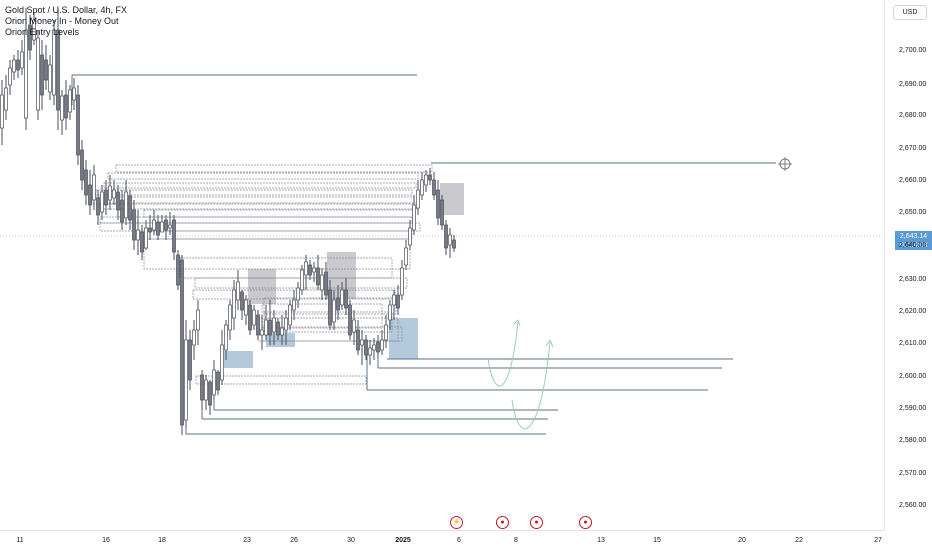  Describe the element at coordinates (106, 540) in the screenshot. I see `time-label: 16` at that location.